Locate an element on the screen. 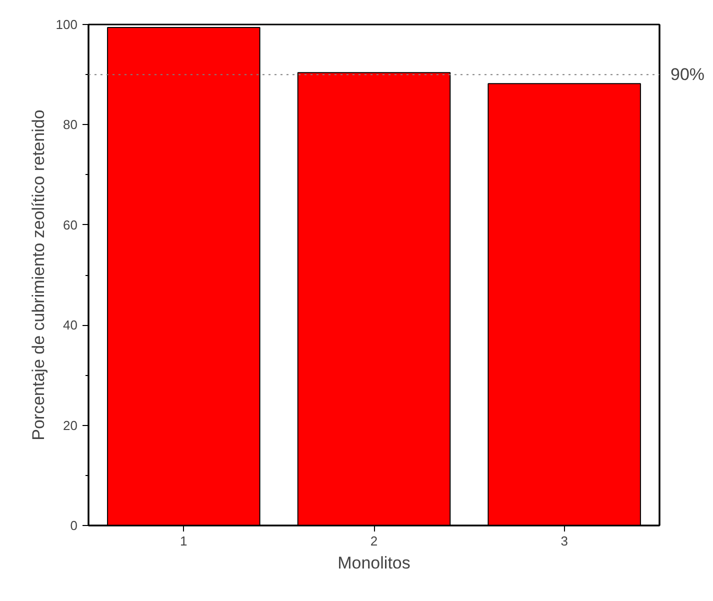 The width and height of the screenshot is (713, 601). x-tick-label: 1 is located at coordinates (184, 541).